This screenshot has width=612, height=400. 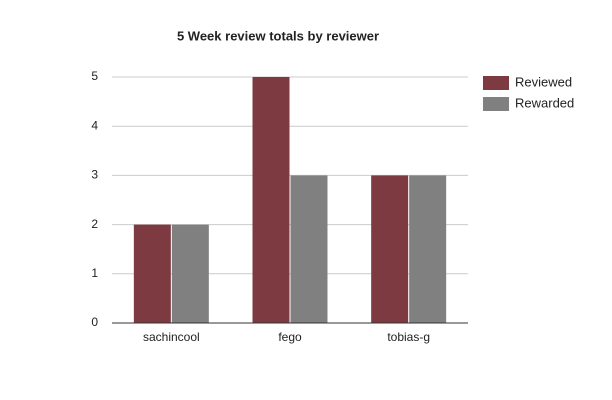 What do you see at coordinates (408, 337) in the screenshot?
I see `x-tick-label: tobias-g` at bounding box center [408, 337].